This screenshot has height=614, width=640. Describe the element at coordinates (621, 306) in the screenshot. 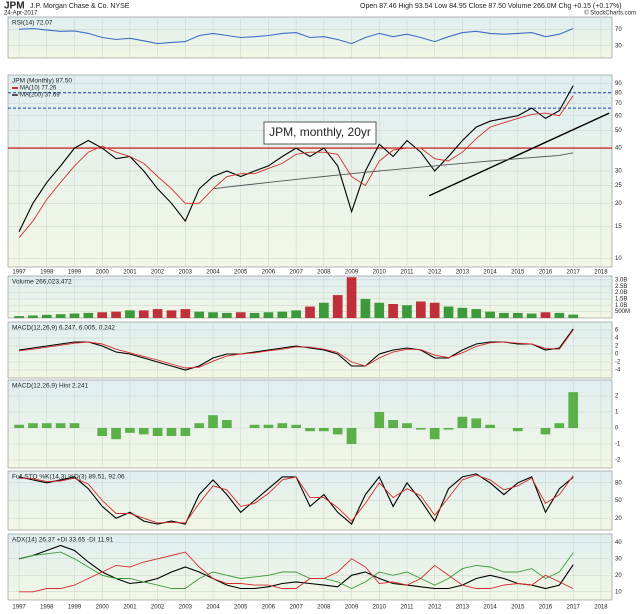

I see `y-tick-label: 1.0B` at that location.